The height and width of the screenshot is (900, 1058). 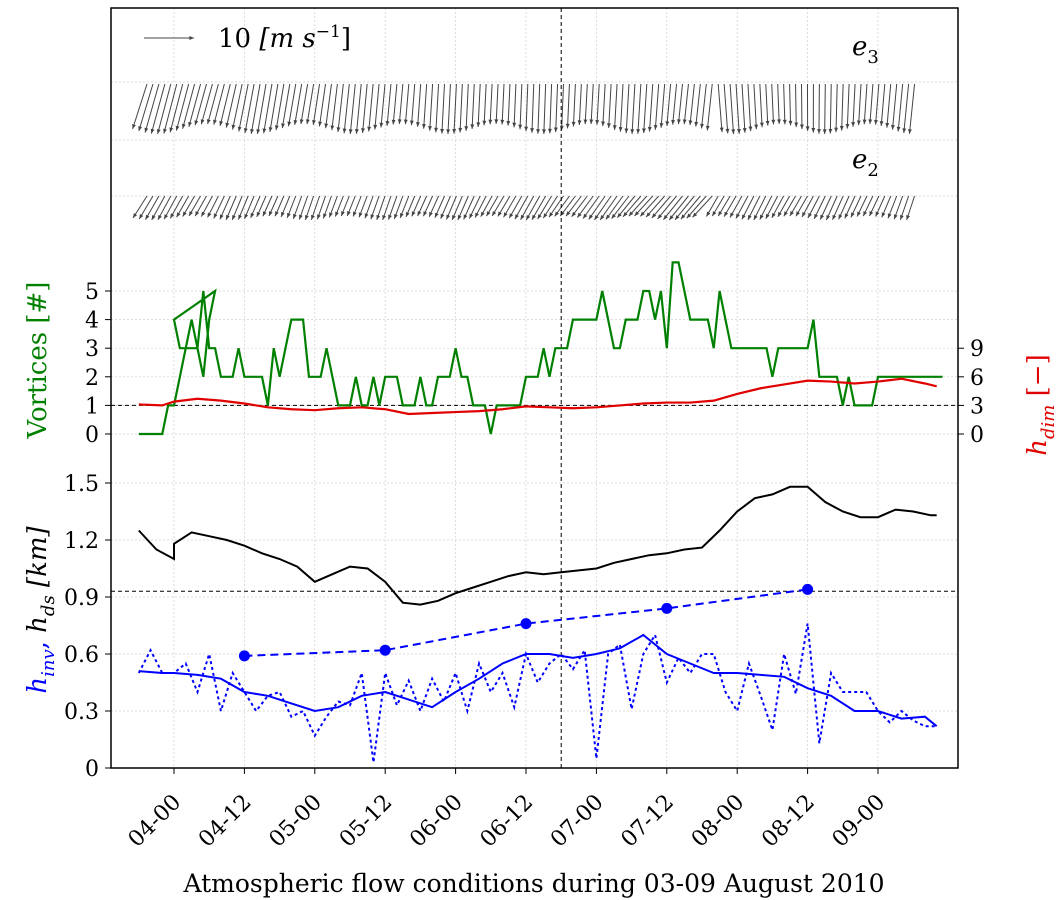 What do you see at coordinates (648, 821) in the screenshot?
I see `x-tick-label: 07-12` at bounding box center [648, 821].